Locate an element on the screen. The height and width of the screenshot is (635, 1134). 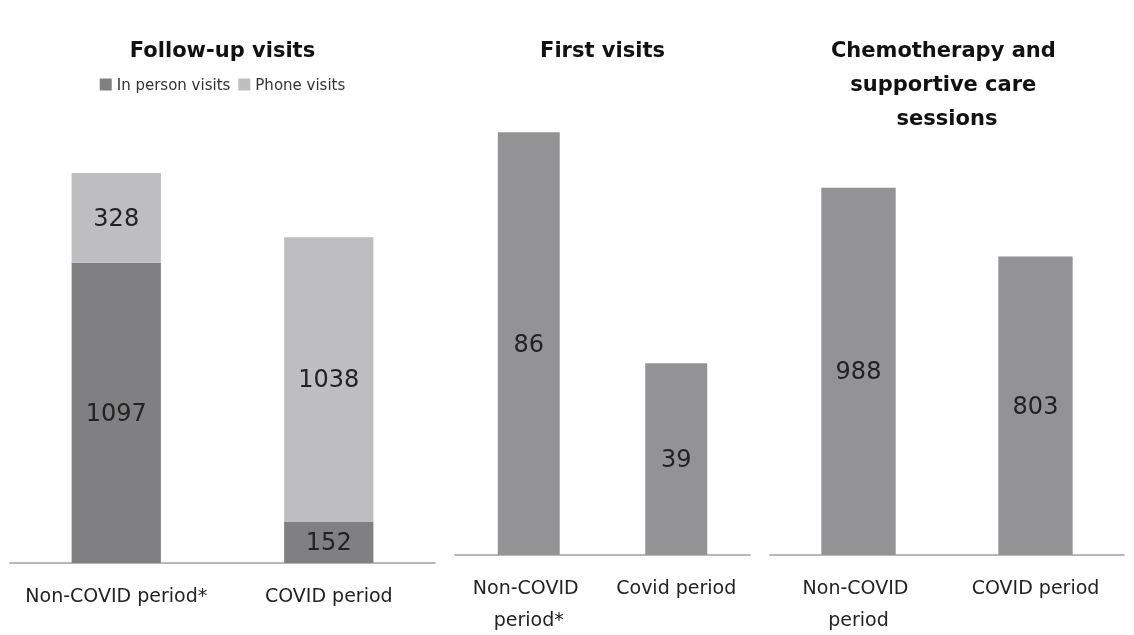
data-label: 1038 is located at coordinates (329, 379).